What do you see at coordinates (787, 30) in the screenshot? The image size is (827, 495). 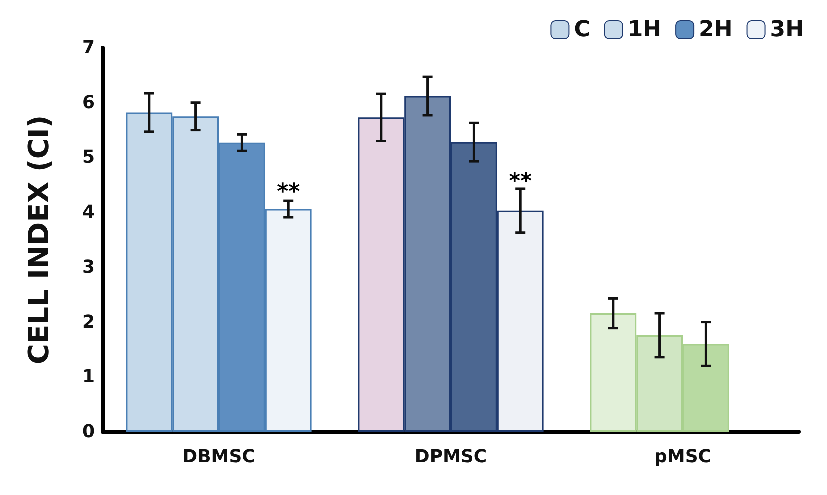 I see `legend-label: 3H` at bounding box center [787, 30].